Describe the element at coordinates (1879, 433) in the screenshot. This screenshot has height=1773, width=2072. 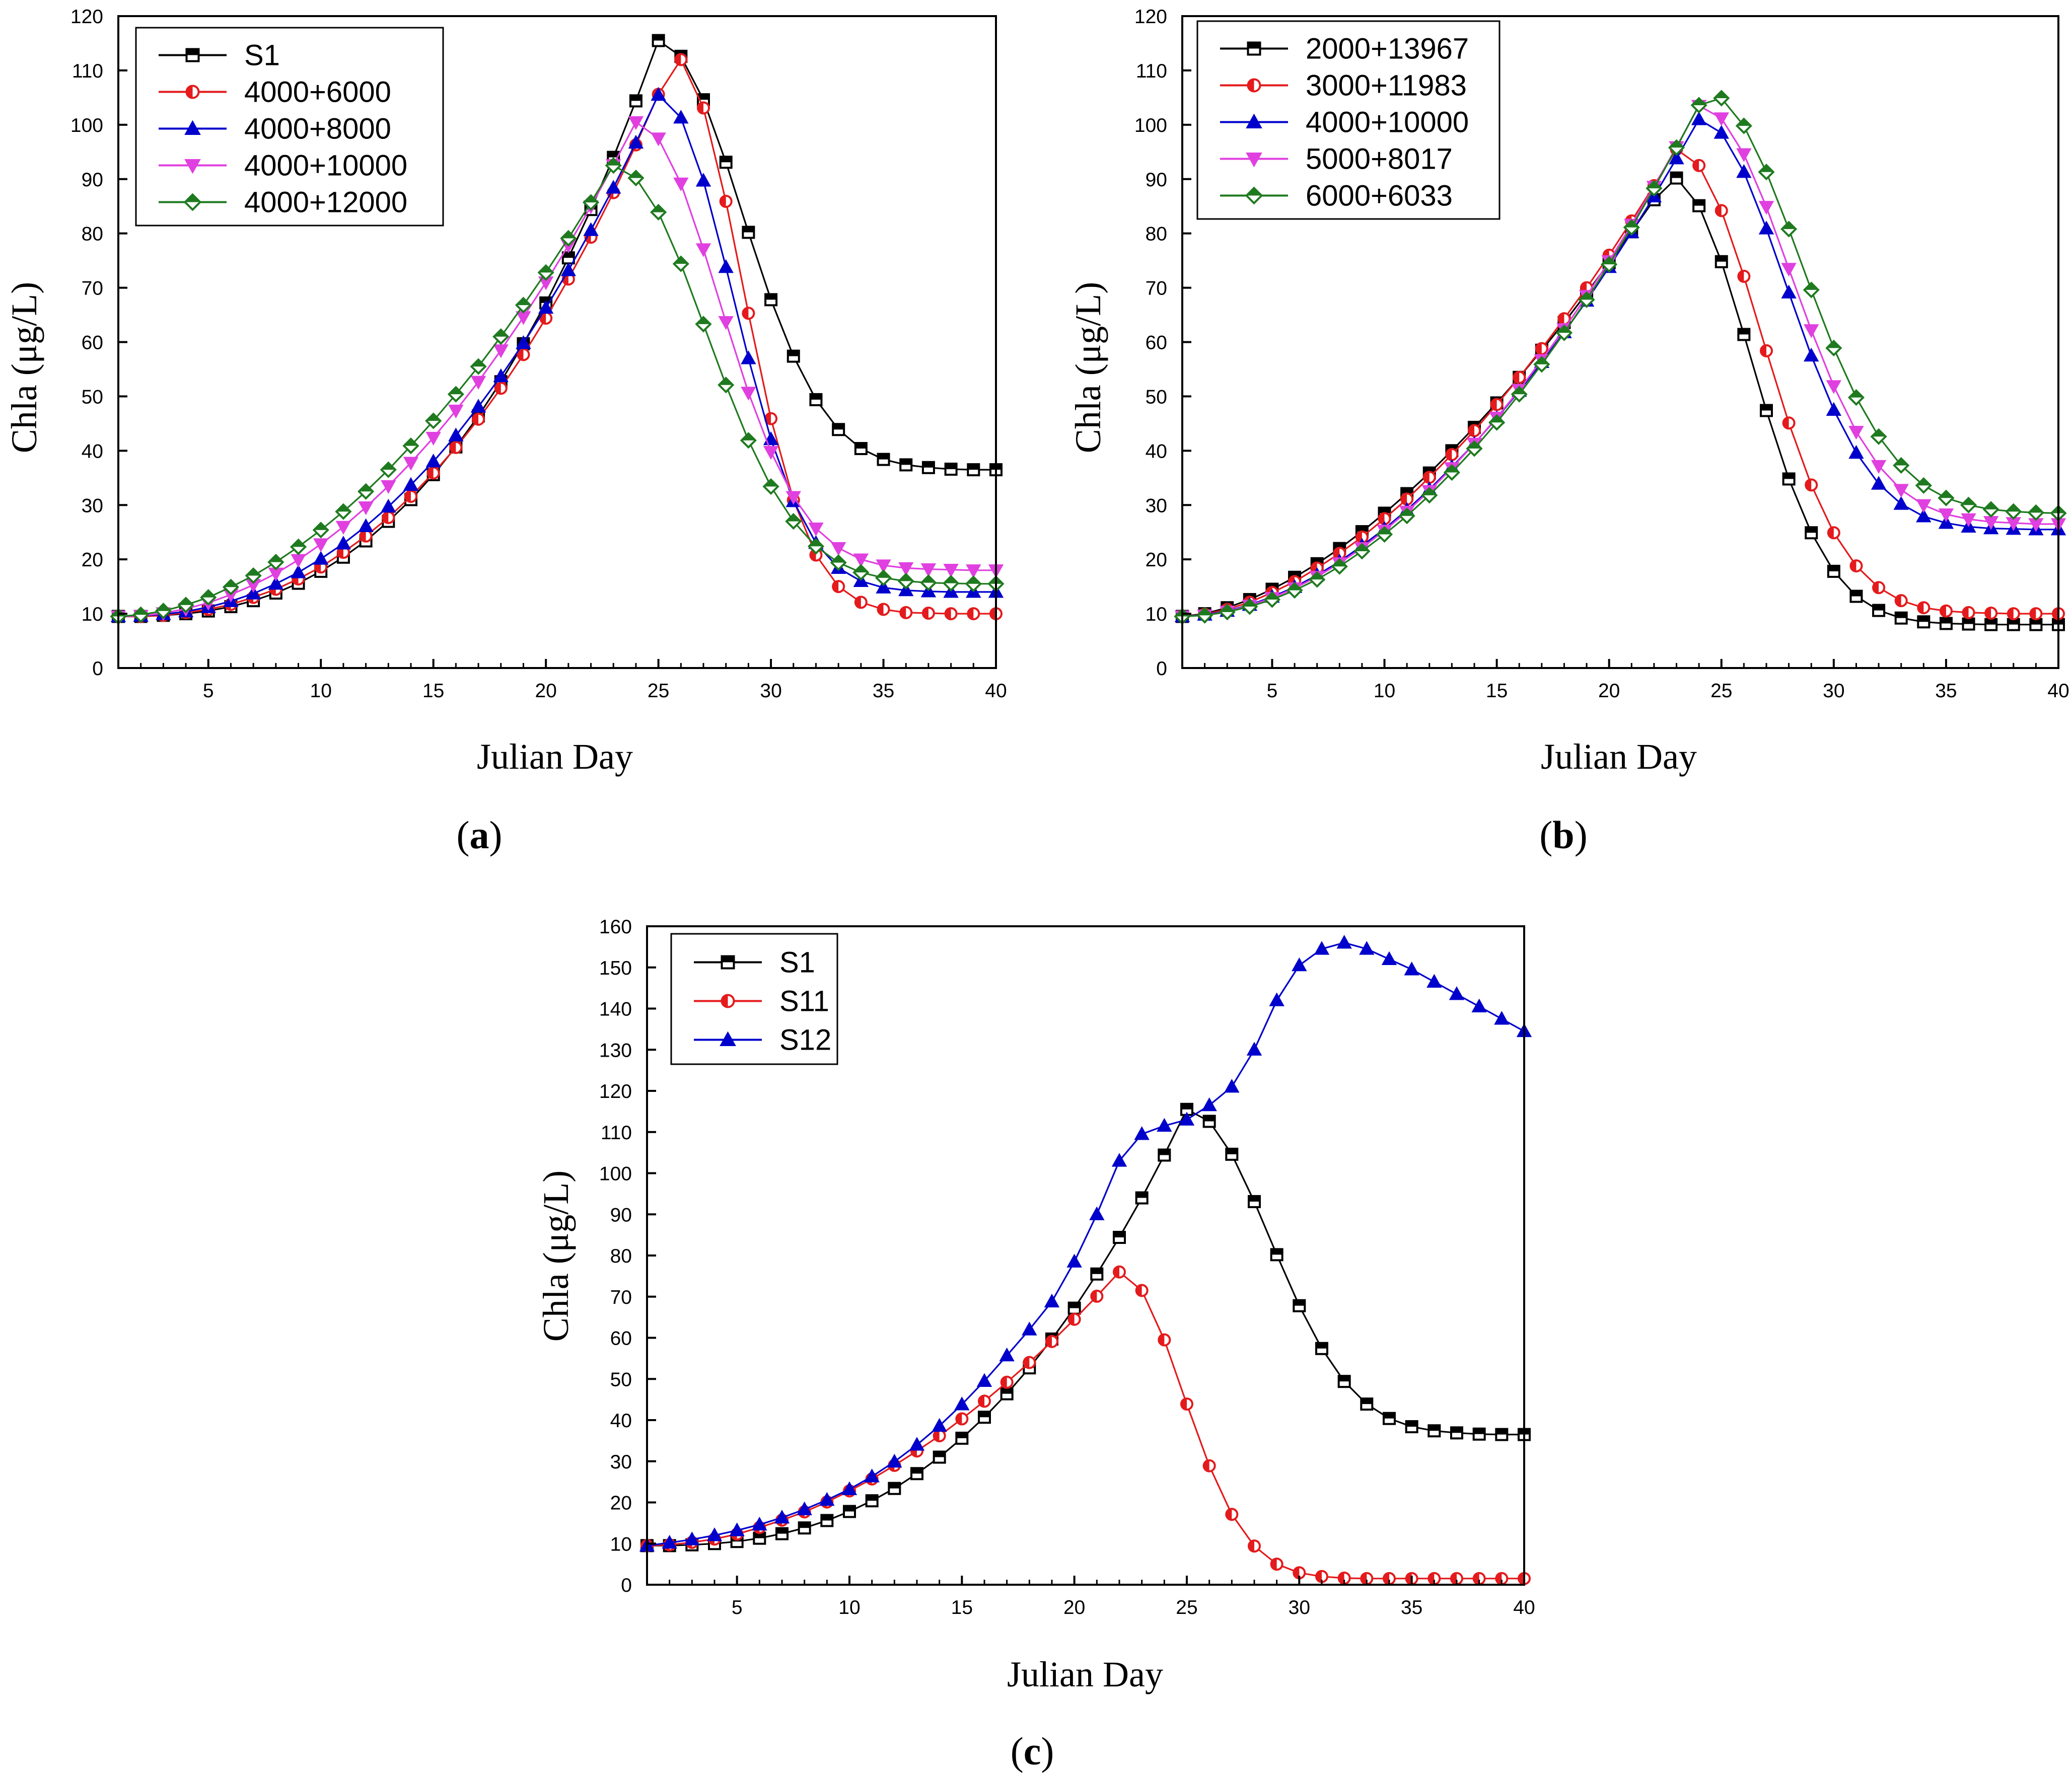
I see `panel-b-series-4-point-32-fill` at that location.